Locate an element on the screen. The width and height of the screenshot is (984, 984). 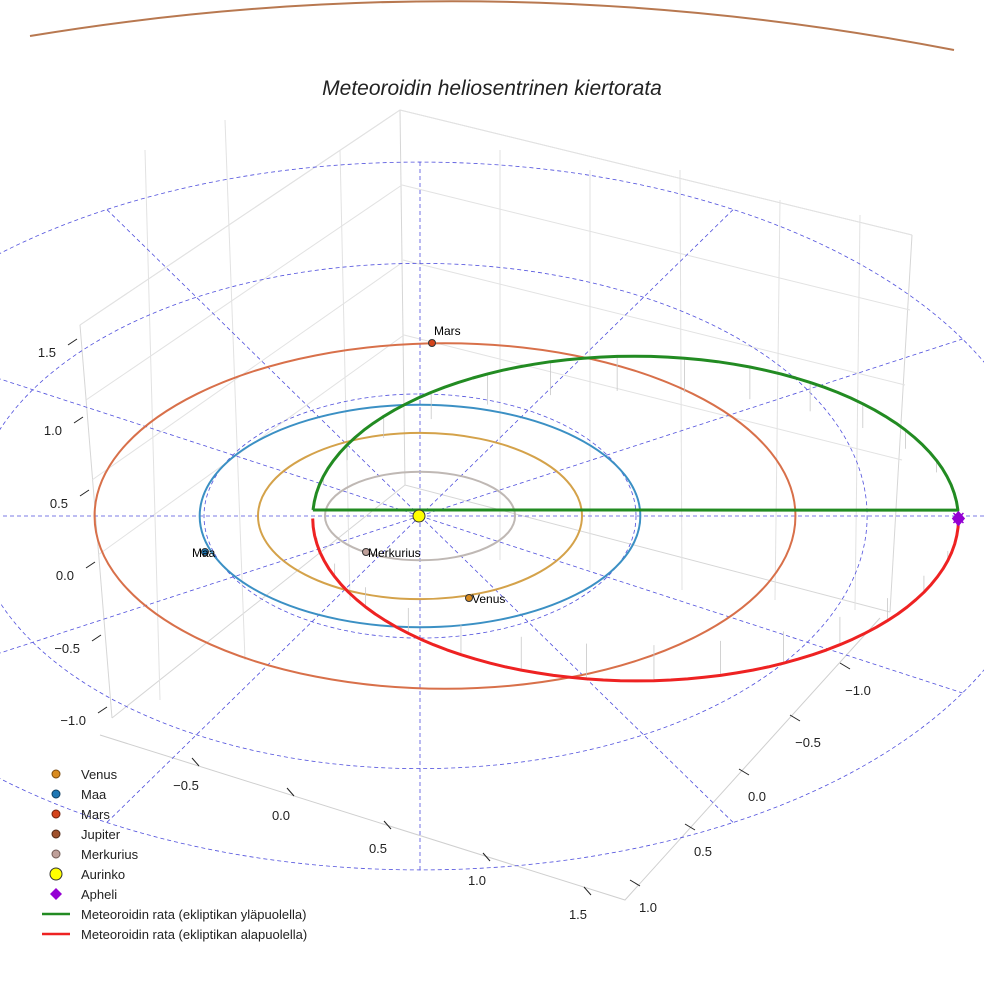
planet-markers: Venus Maa Mars Merkurius is located at coordinates (348, 465).